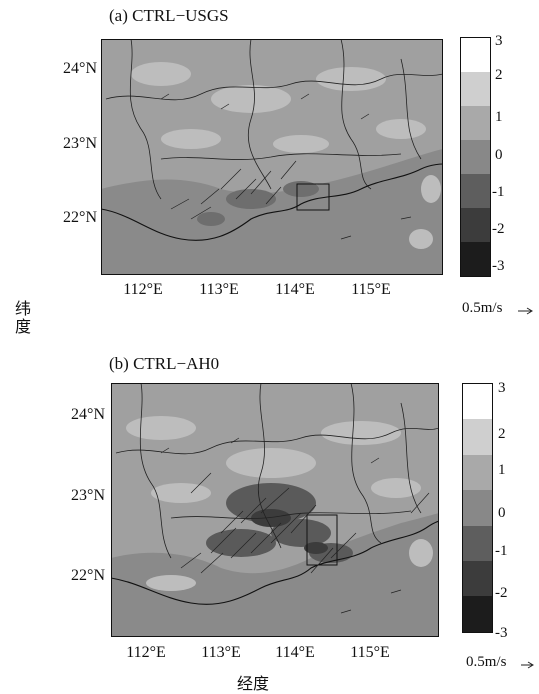  Describe the element at coordinates (221, 652) in the screenshot. I see `panel-b-lon-label-113: 113°E` at that location.